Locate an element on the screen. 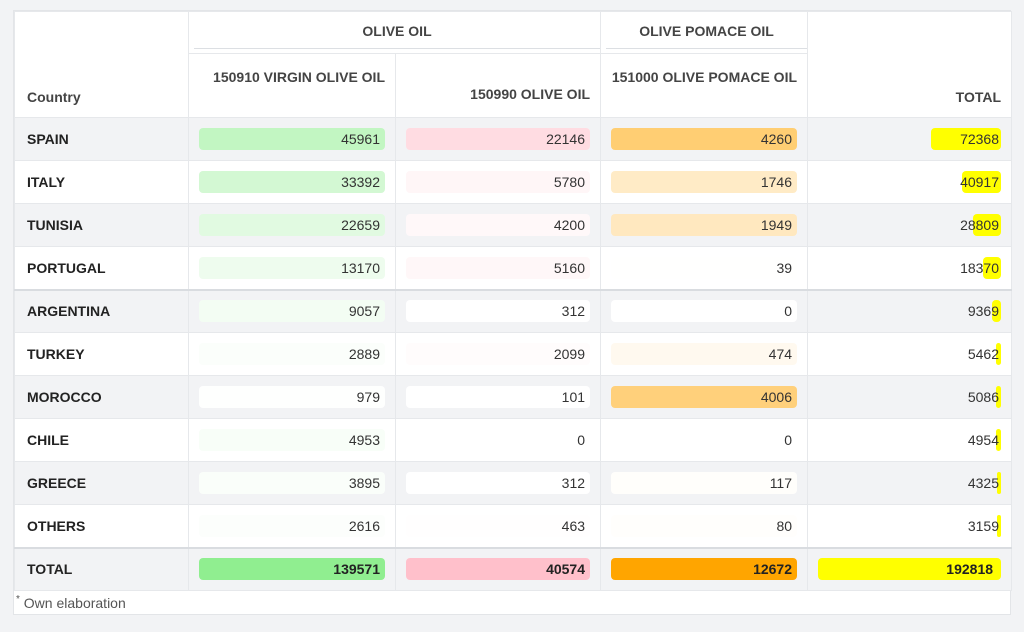 This screenshot has height=632, width=1024. olive-oil-value: 22146 is located at coordinates (566, 139).